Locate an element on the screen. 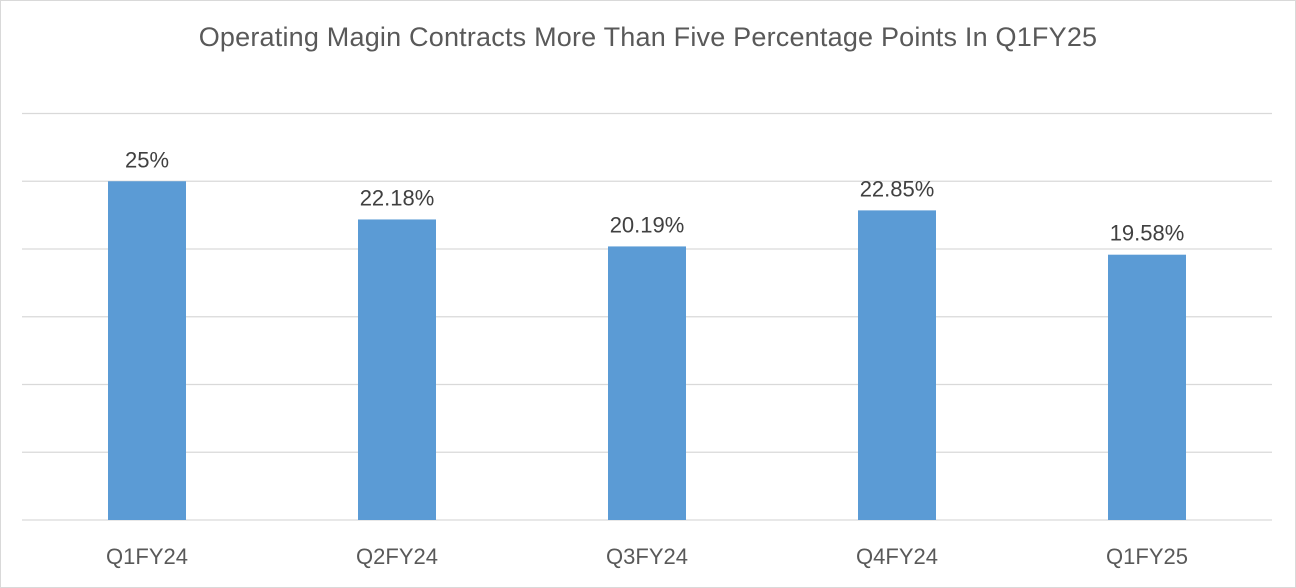 This screenshot has height=588, width=1296. x-tick-q1fy24: Q1FY24 is located at coordinates (147, 556).